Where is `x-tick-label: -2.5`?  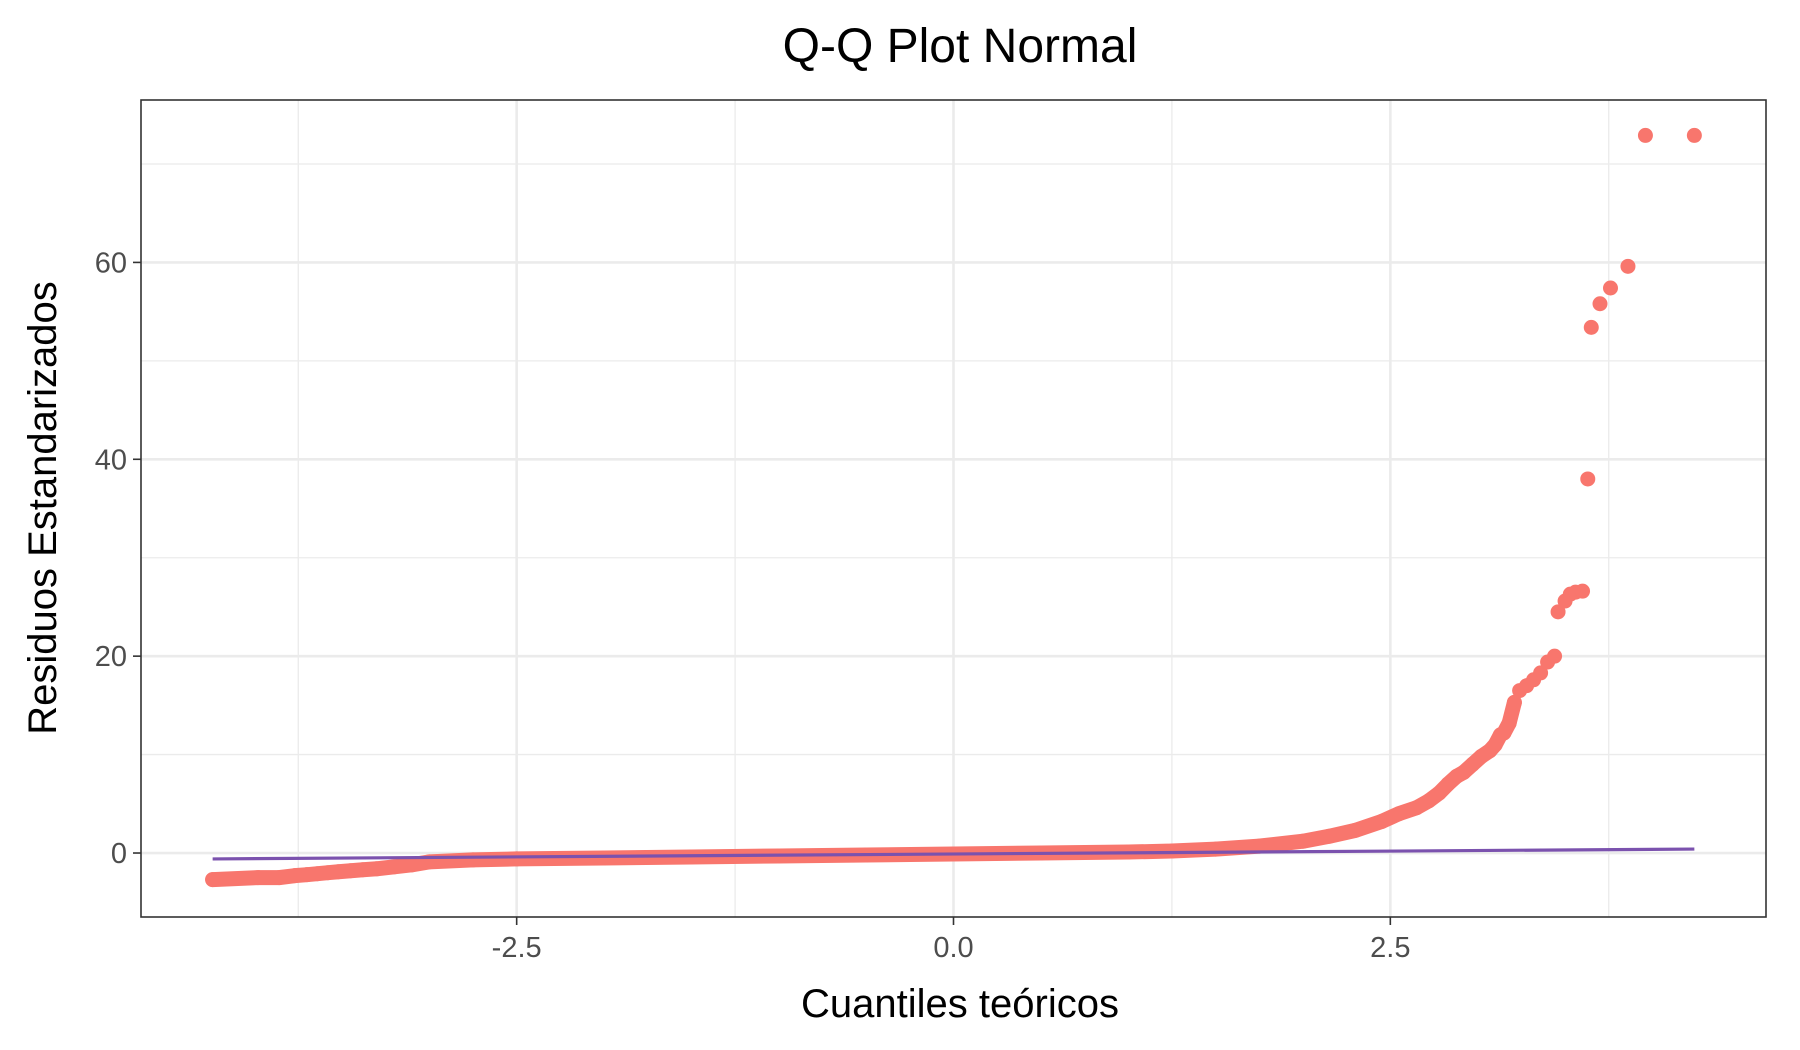
x-tick-label: -2.5 is located at coordinates (517, 948).